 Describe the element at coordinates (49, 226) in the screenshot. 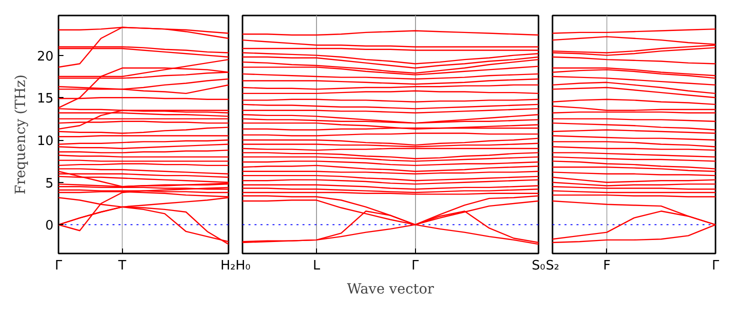

I see `y-tick-label: 0` at that location.